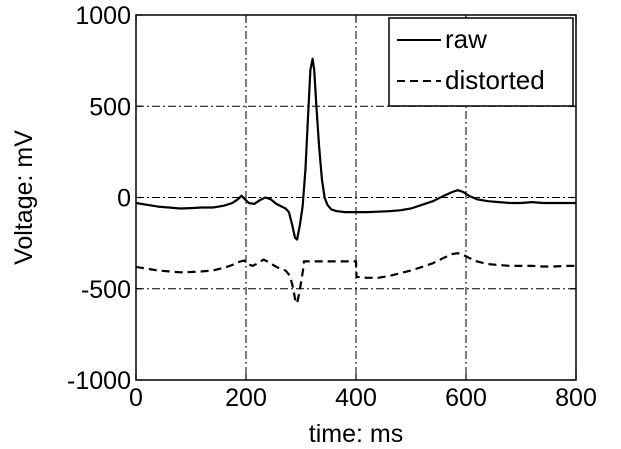 The width and height of the screenshot is (621, 449). I want to click on y-tick-label: -500, so click(106, 290).